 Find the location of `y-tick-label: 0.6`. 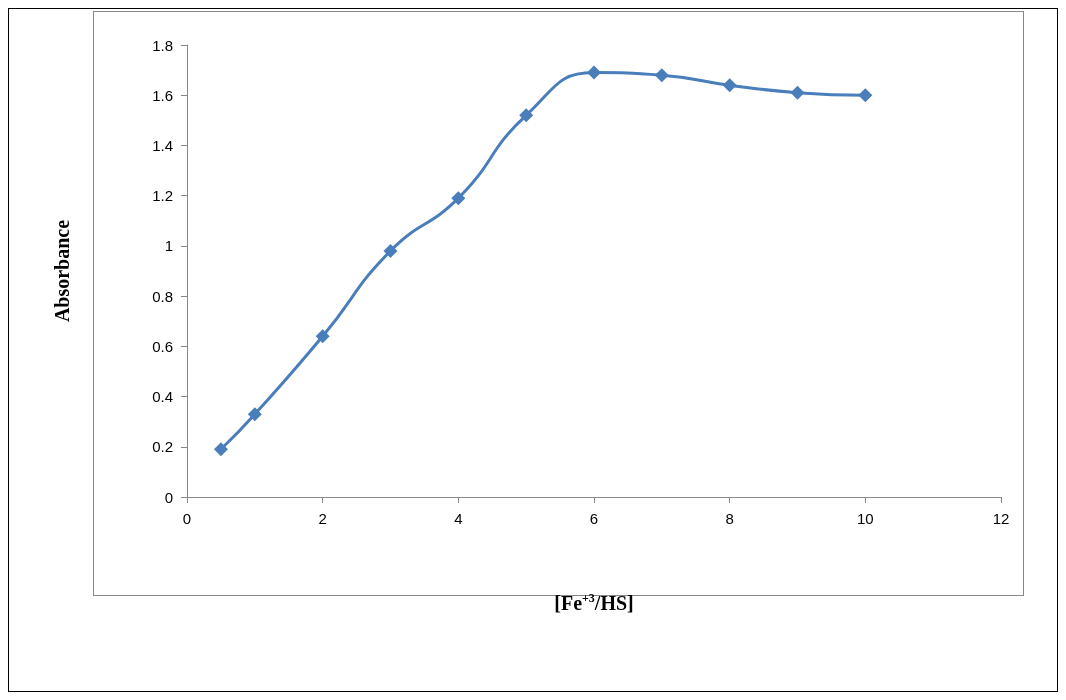

y-tick-label: 0.6 is located at coordinates (162, 346).